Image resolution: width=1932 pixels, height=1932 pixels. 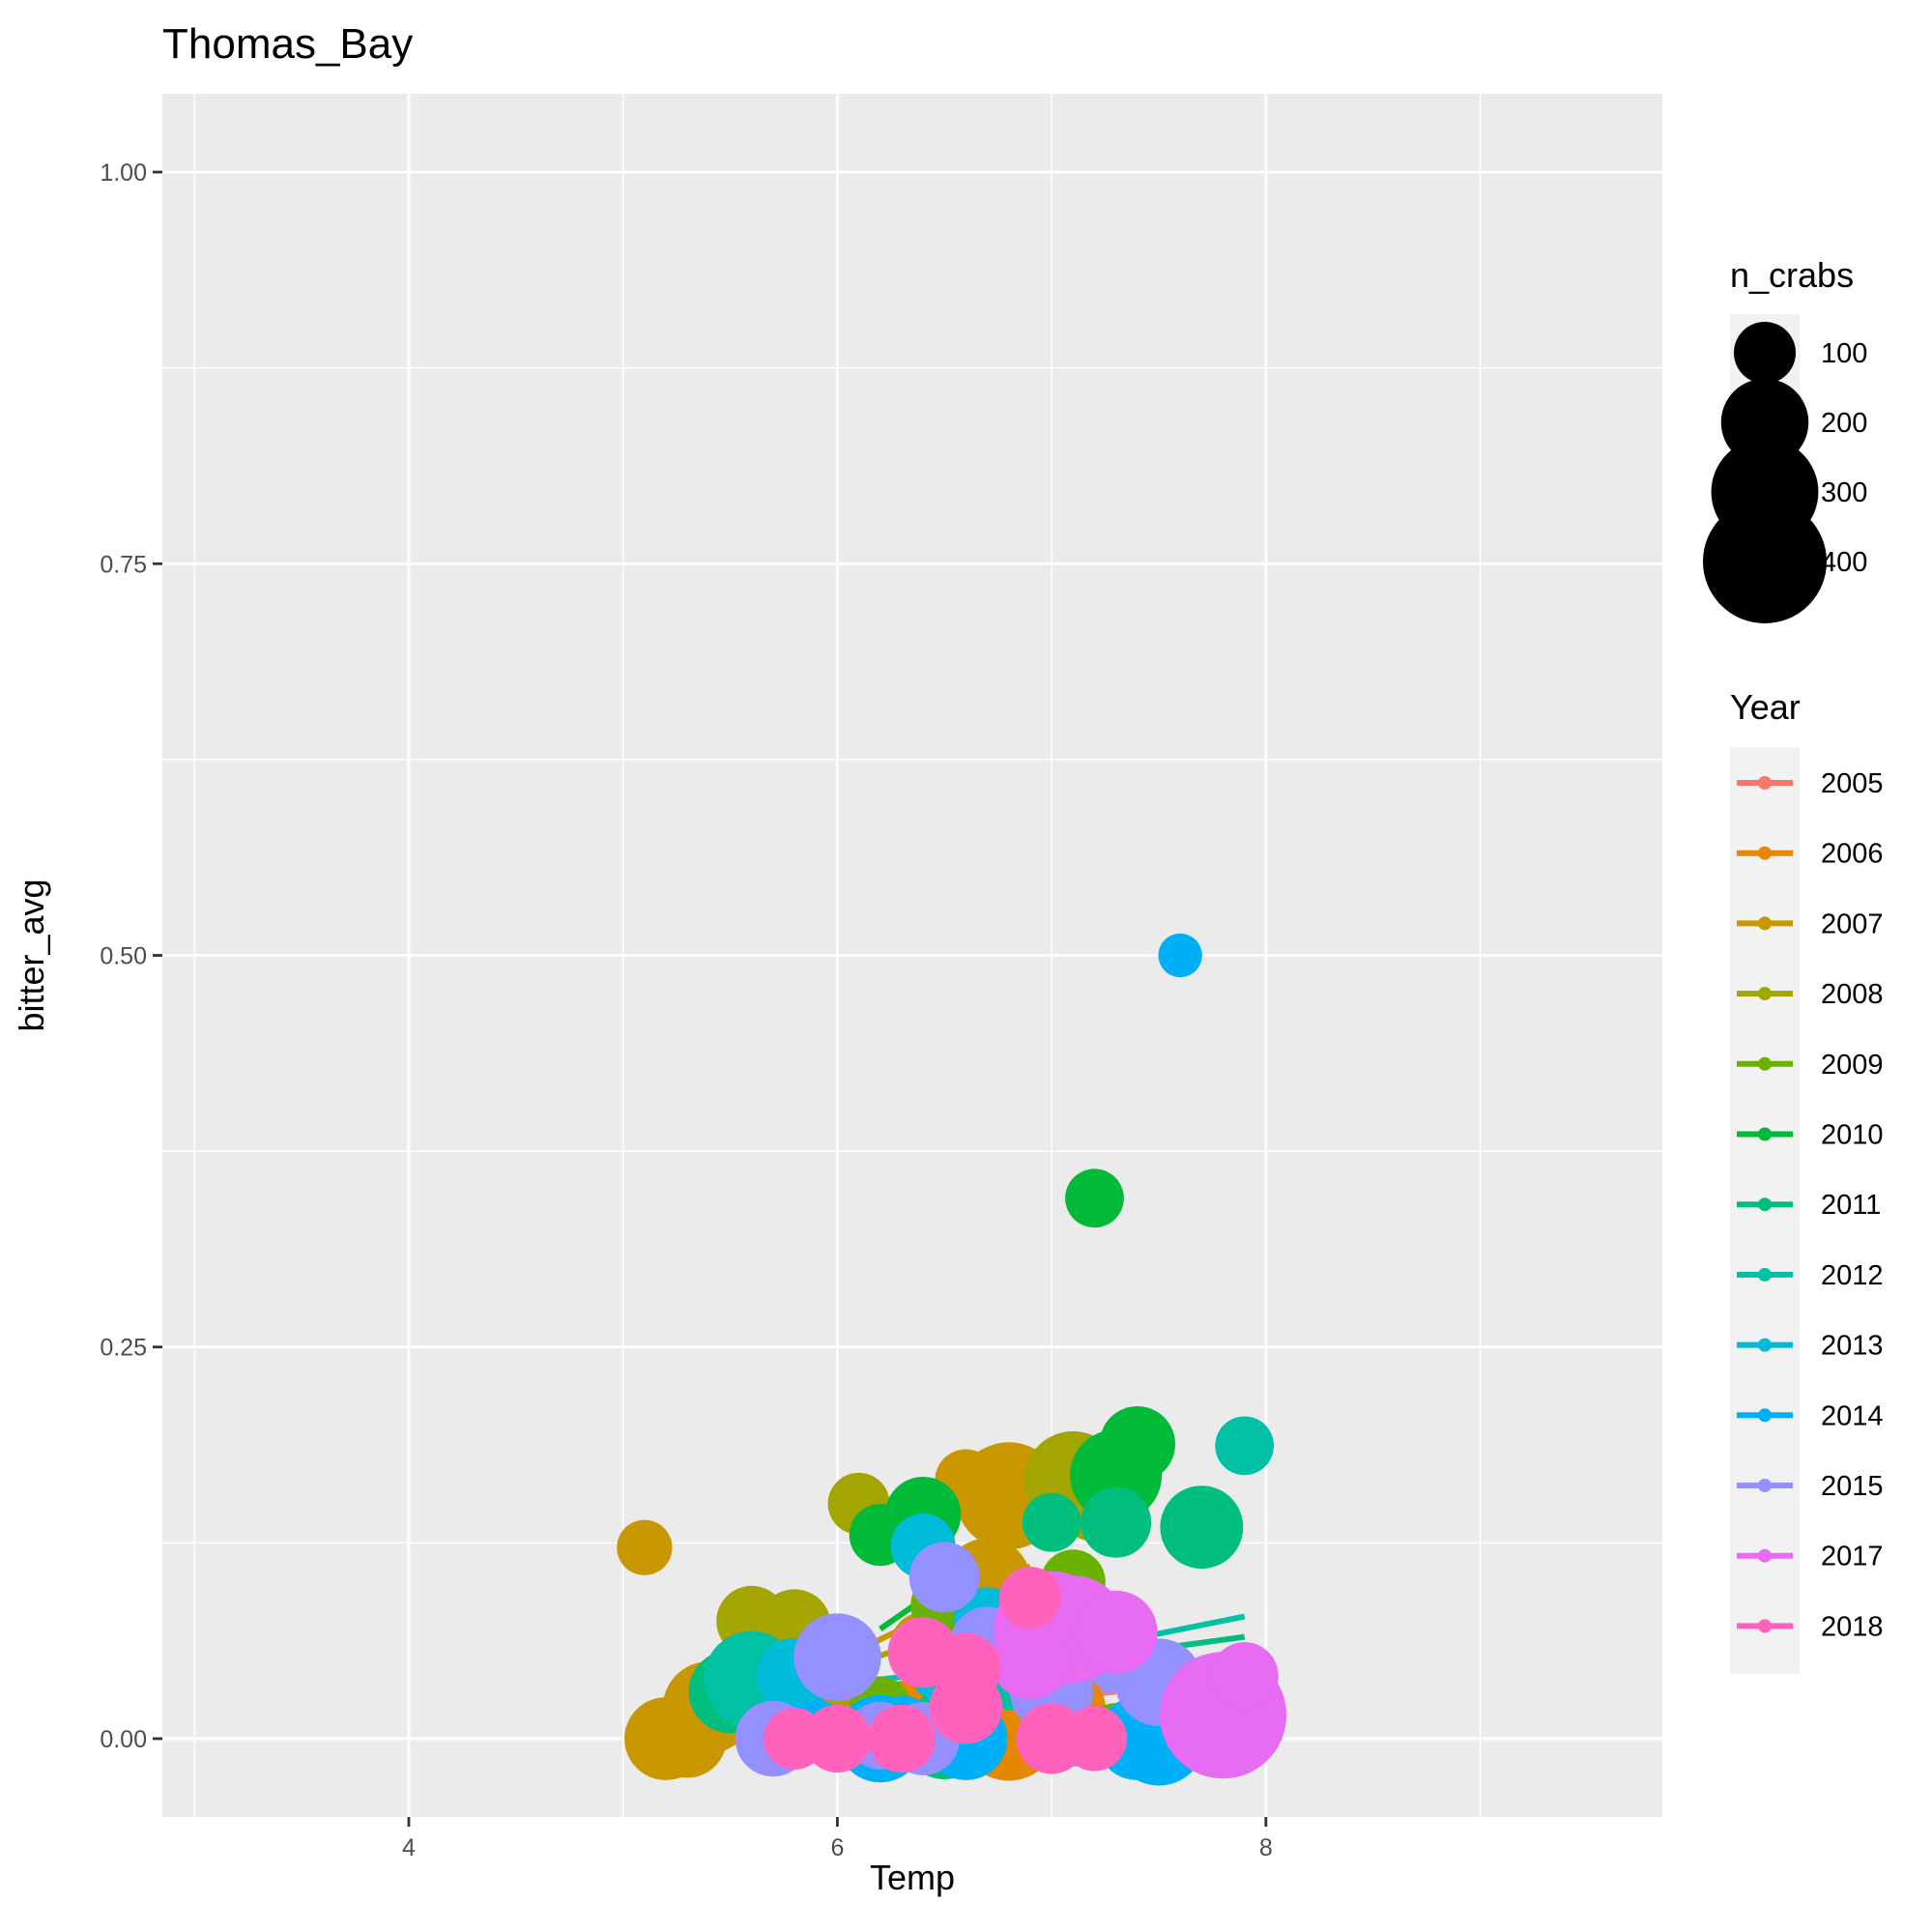 I want to click on color-legend-label: 2011, so click(x=1851, y=1205).